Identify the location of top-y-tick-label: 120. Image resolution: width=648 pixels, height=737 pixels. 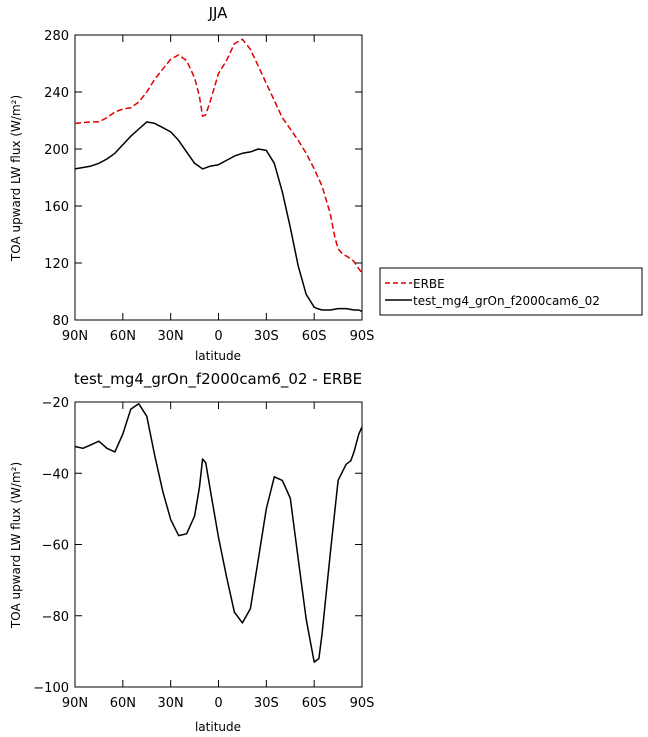
(56, 264).